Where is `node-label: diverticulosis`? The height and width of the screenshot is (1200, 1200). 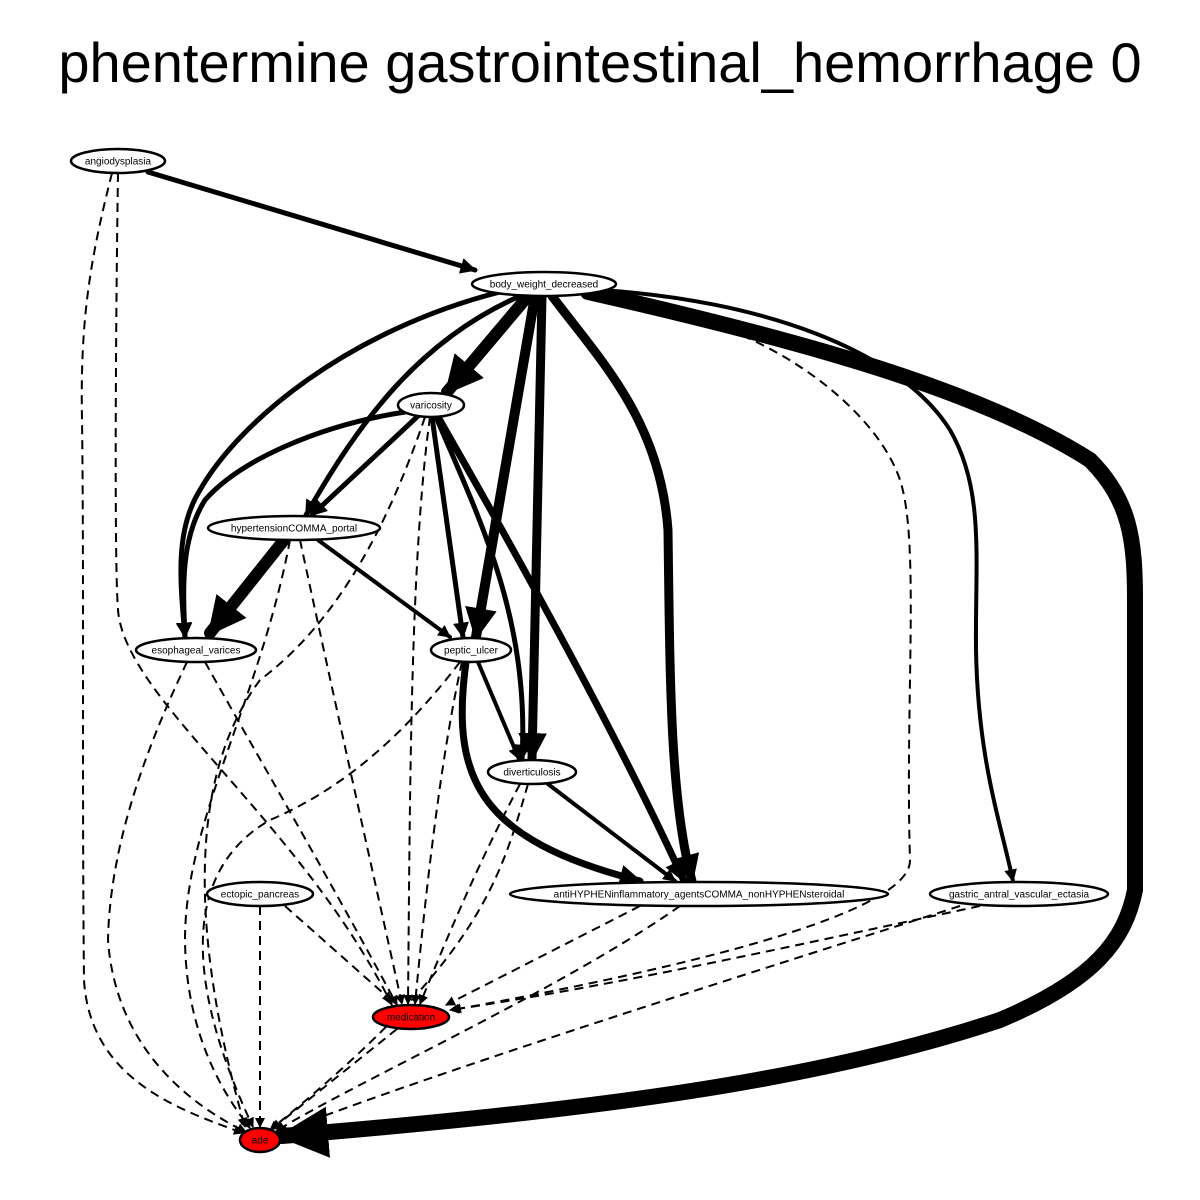
node-label: diverticulosis is located at coordinates (531, 773).